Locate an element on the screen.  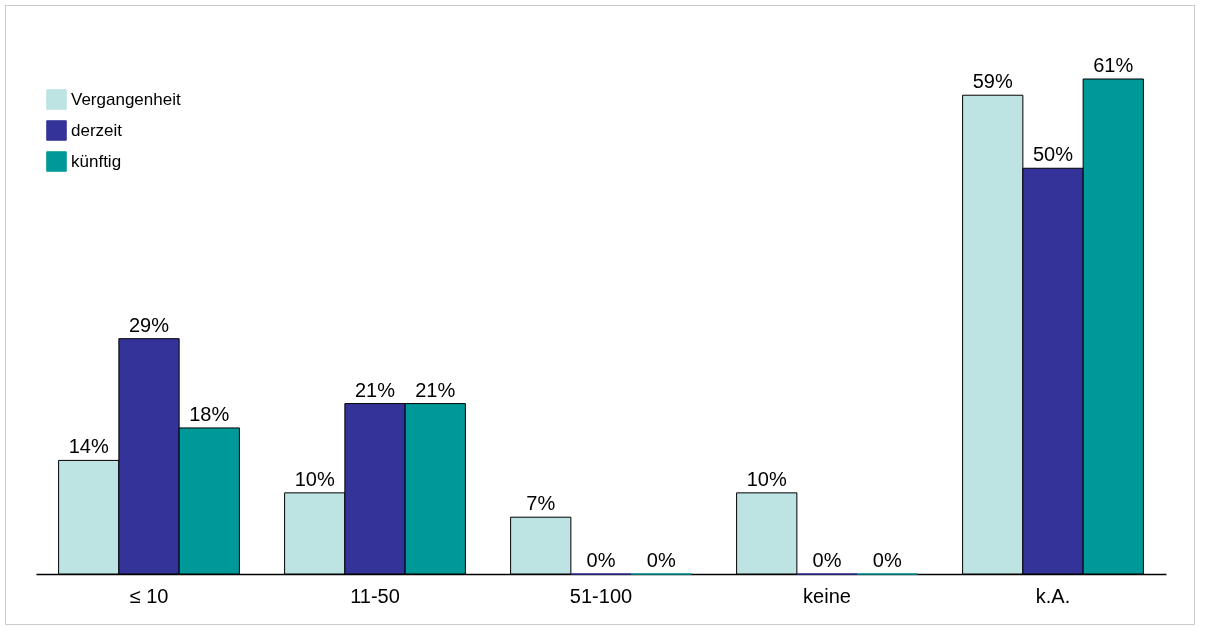
legend-label: Vergangenheit is located at coordinates (126, 99).